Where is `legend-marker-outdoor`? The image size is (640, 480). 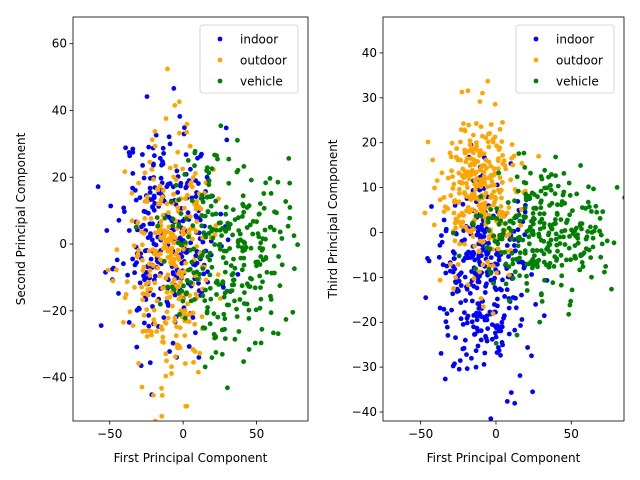
legend-marker-outdoor is located at coordinates (220, 60).